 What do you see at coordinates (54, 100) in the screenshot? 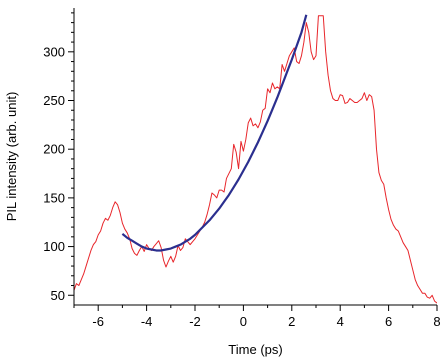
I see `y-tick-label: 250` at bounding box center [54, 100].